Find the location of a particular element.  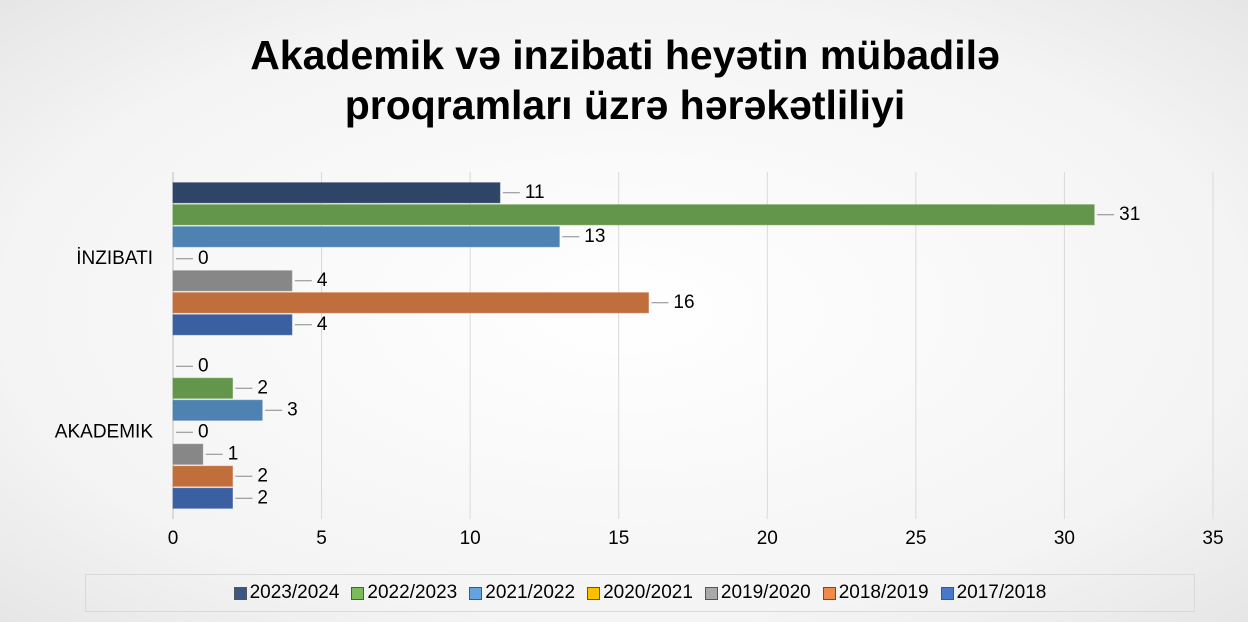

data-label: 1 is located at coordinates (233, 453).